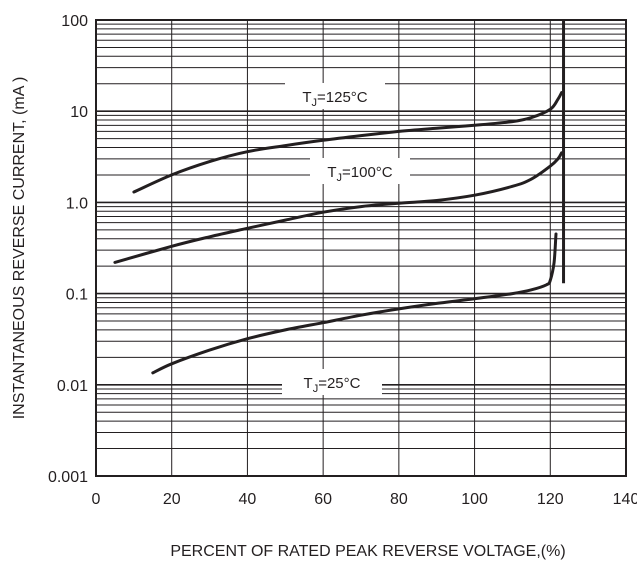 This screenshot has height=572, width=637. What do you see at coordinates (550, 499) in the screenshot?
I see `x-tick-label: 120` at bounding box center [550, 499].